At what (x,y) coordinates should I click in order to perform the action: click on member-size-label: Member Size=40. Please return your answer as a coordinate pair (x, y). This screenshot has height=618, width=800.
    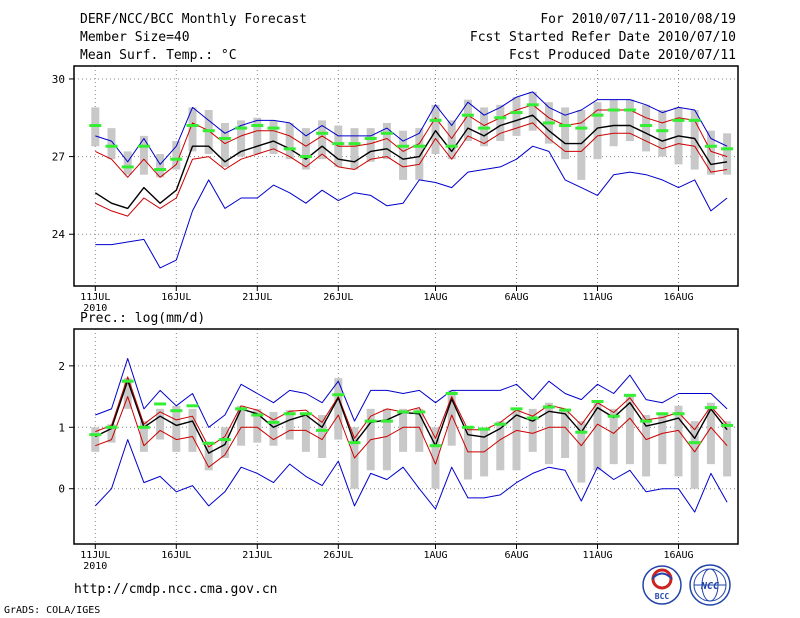
    Looking at the image, I should click on (135, 37).